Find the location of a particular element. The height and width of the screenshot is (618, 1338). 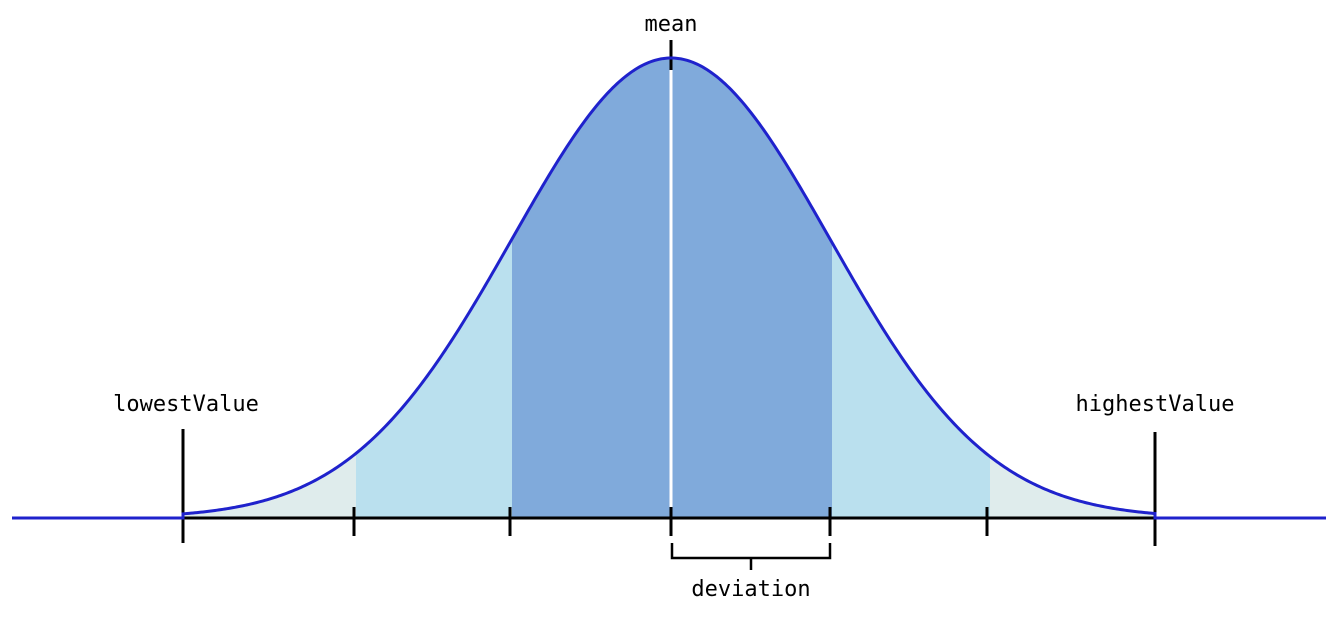

lowest-value-label: lowestValue is located at coordinates (186, 404).